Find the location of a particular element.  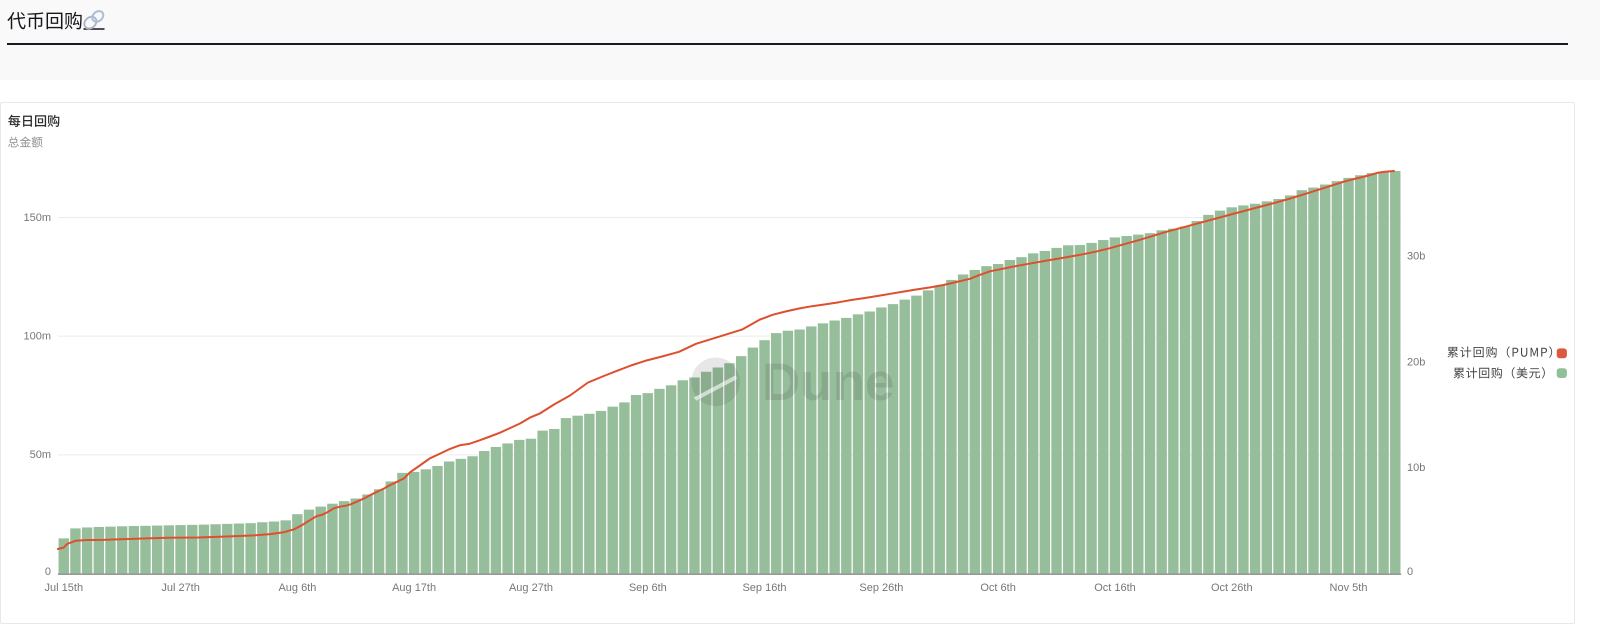

svg-text: Jul 15th is located at coordinates (64, 588).